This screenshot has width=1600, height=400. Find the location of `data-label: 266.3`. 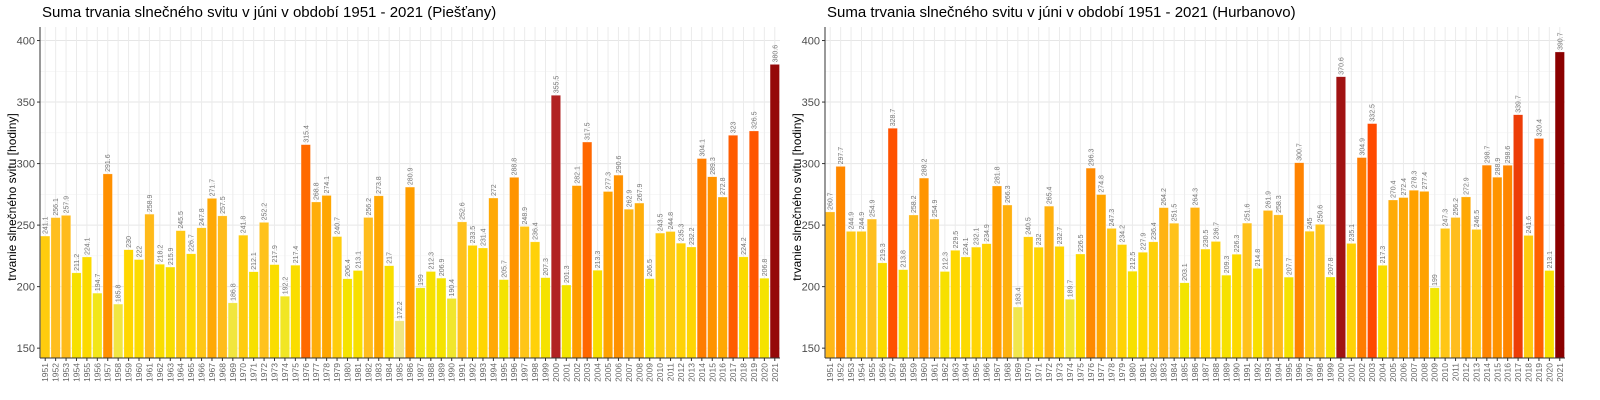

data-label: 266.3 is located at coordinates (1008, 194).